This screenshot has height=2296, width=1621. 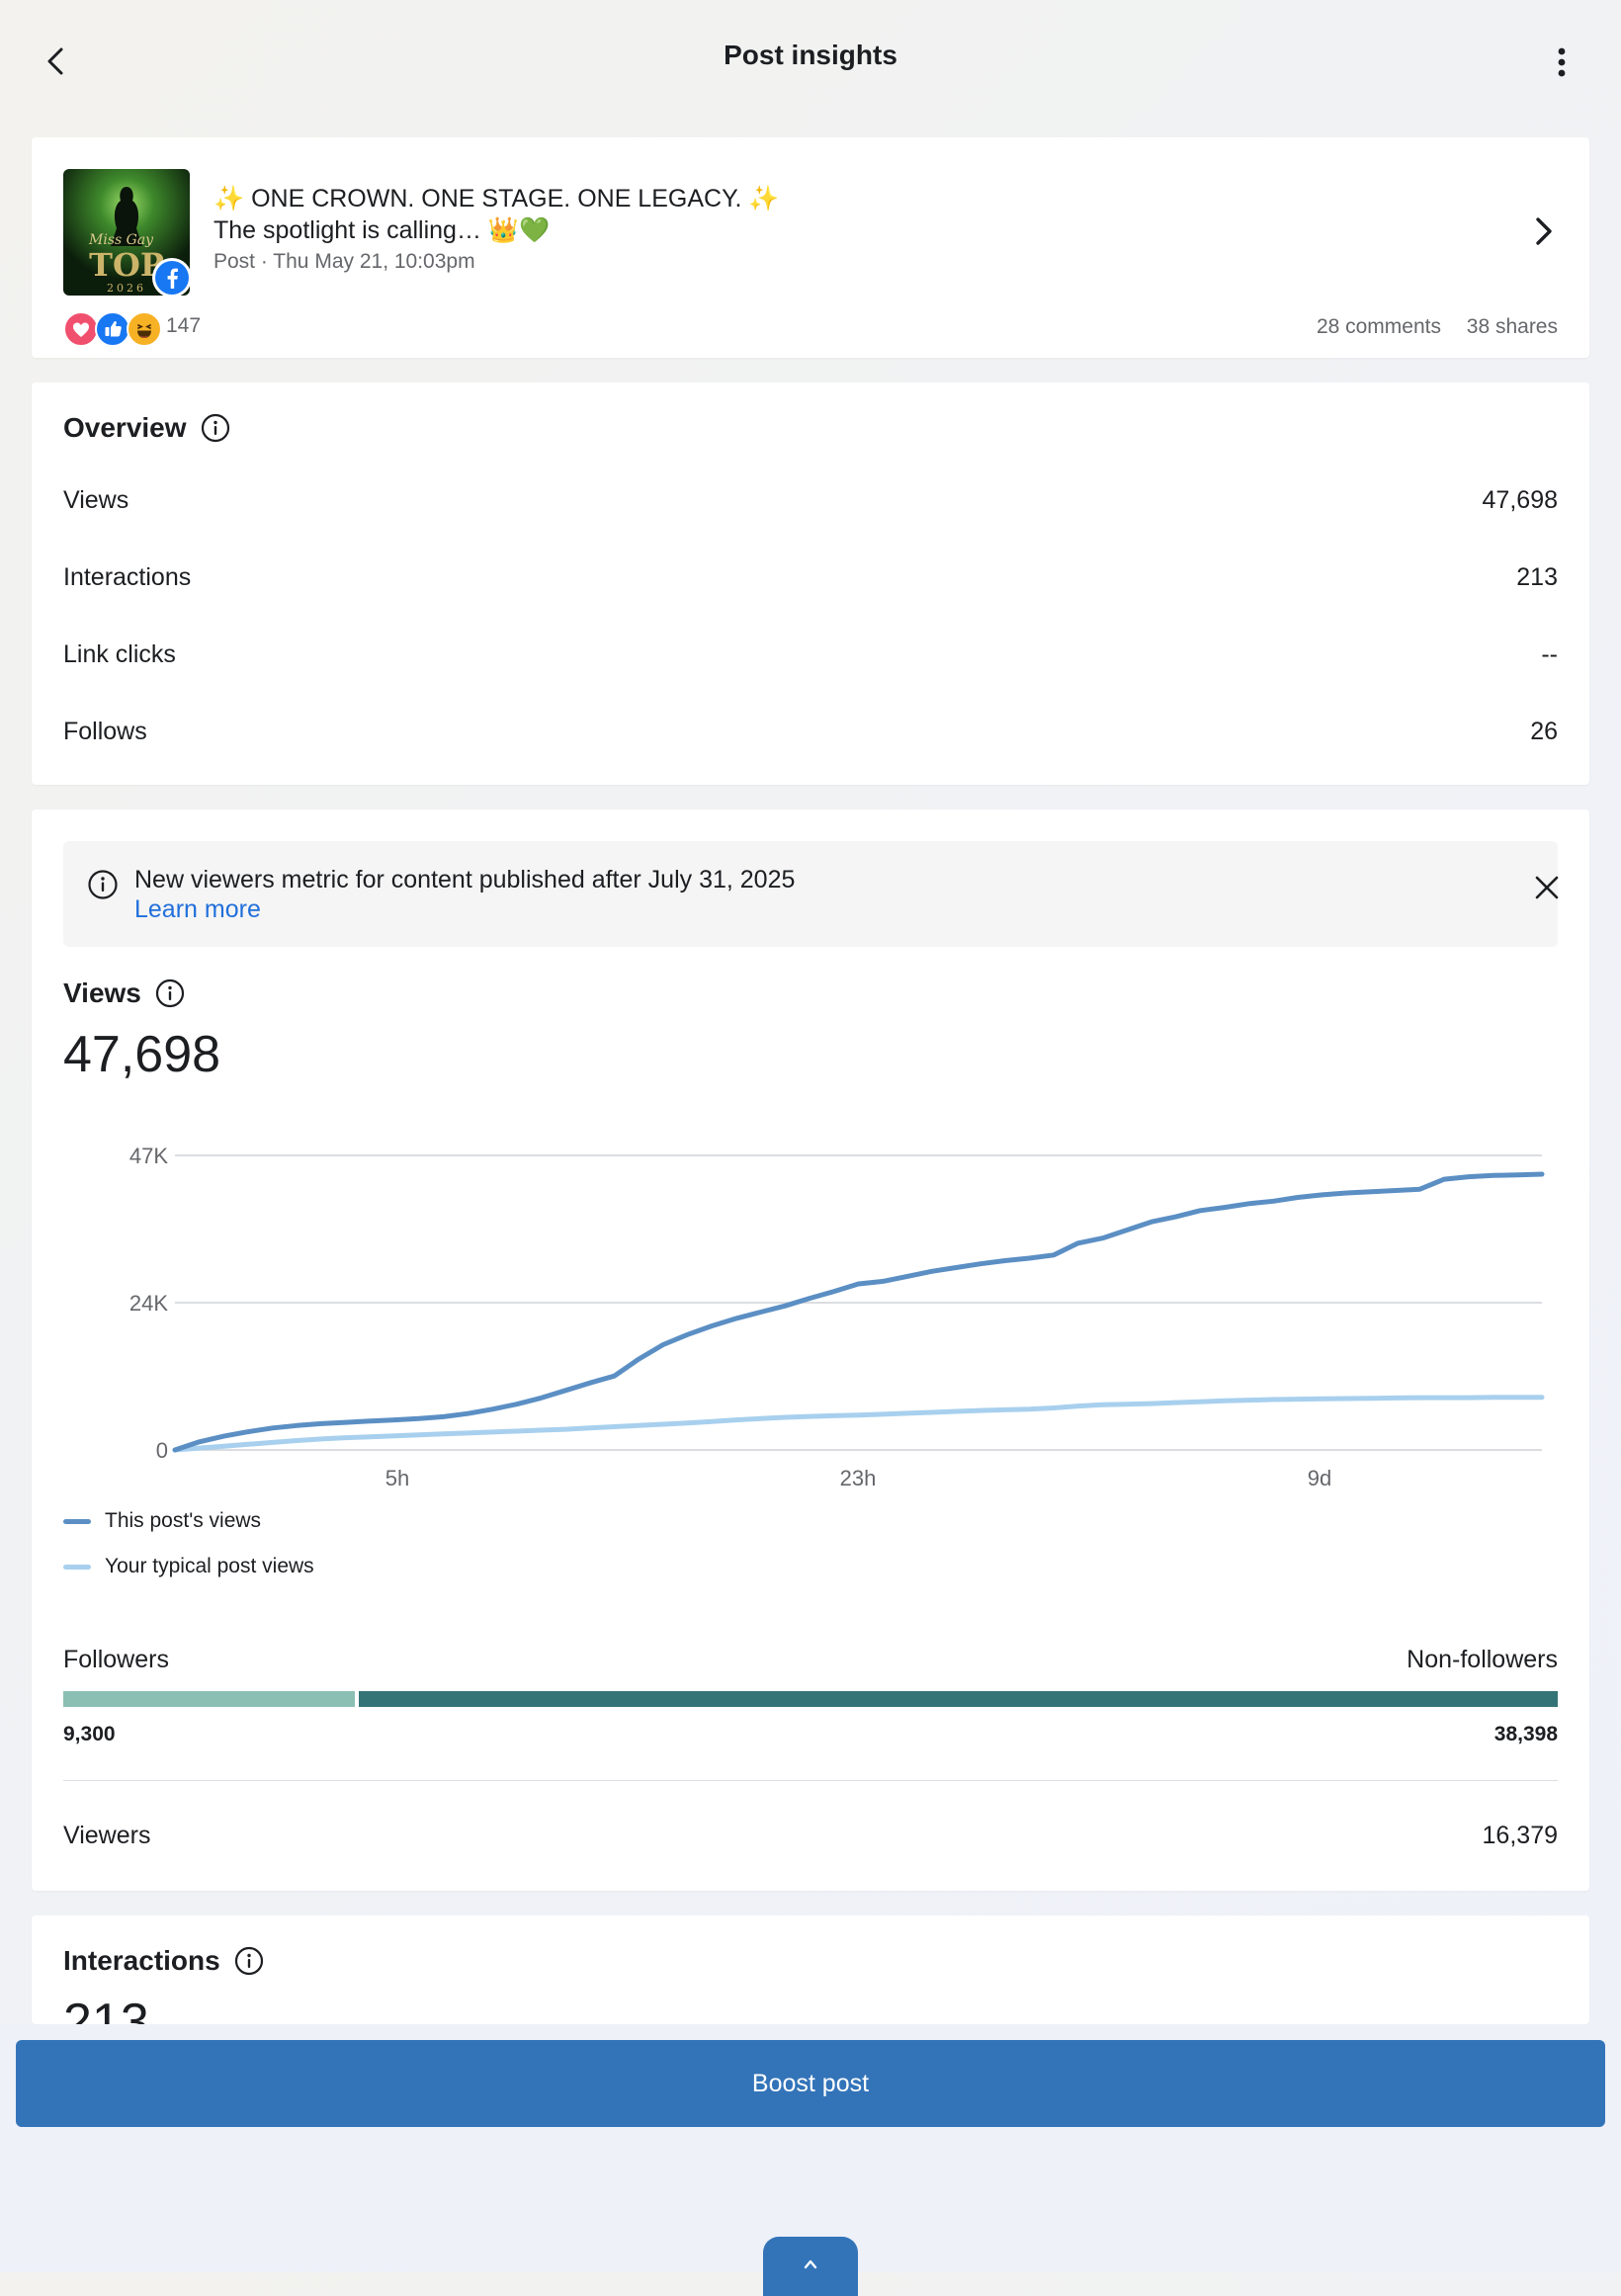 I want to click on viewers-label: Viewers, so click(x=107, y=1835).